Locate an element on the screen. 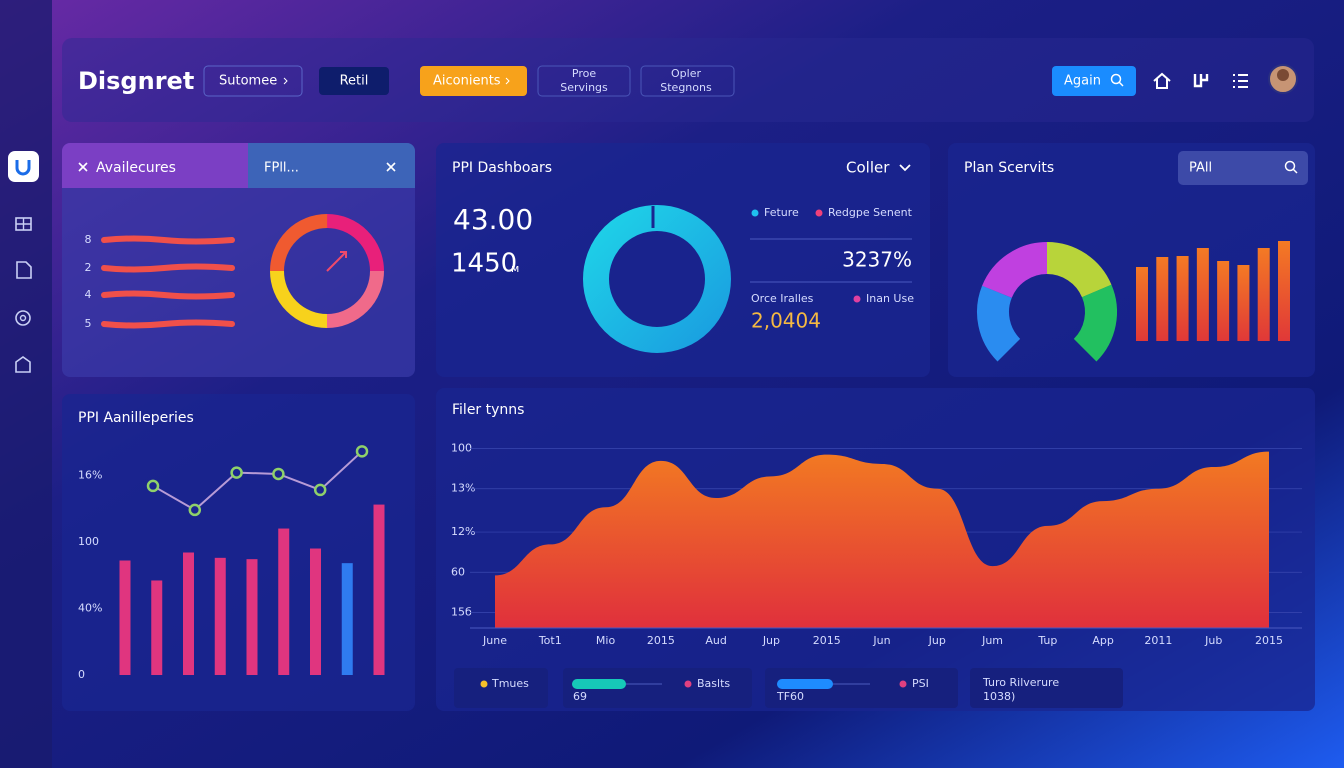  row-label: 5 is located at coordinates (88, 323).